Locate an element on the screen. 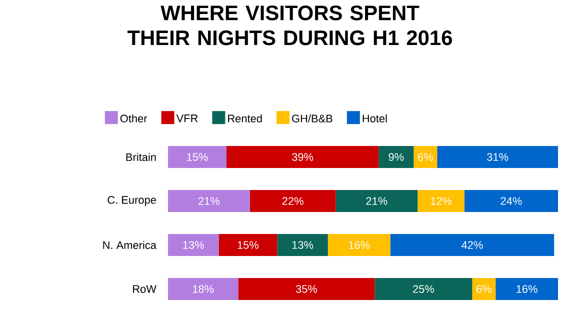 The image size is (580, 320). data-label: 25% is located at coordinates (423, 289).